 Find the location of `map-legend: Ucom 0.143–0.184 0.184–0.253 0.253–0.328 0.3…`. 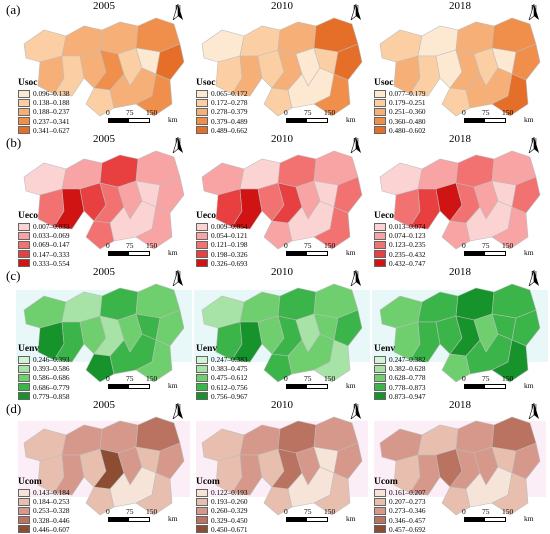

map-legend: Ucom 0.143–0.184 0.184–0.253 0.253–0.328 0.3… is located at coordinates (43, 505).